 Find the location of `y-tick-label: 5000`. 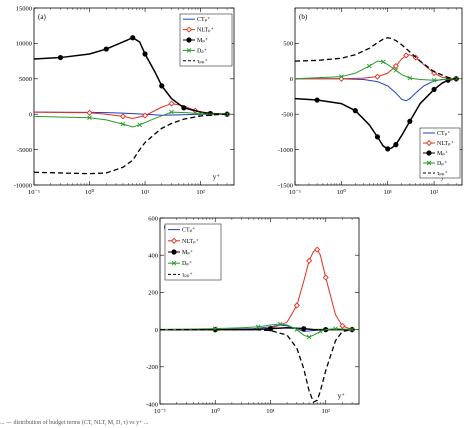

y-tick-label: 5000 is located at coordinates (25, 79).